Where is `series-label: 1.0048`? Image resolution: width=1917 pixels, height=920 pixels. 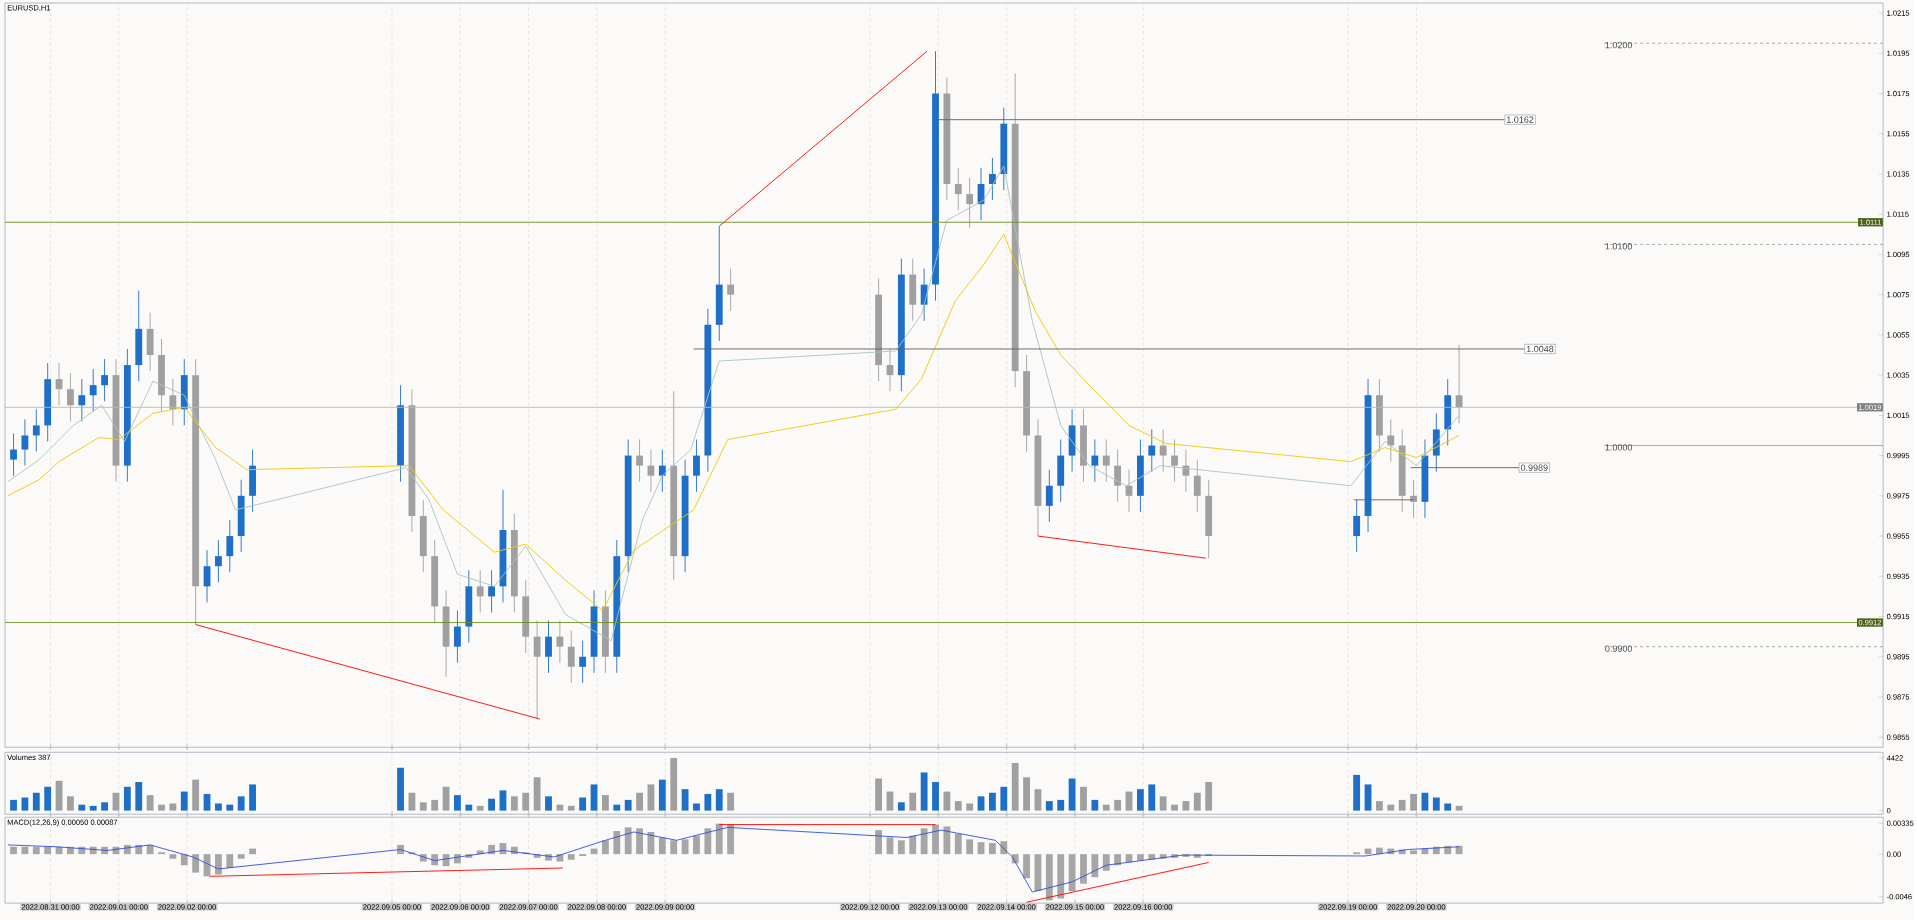 series-label: 1.0048 is located at coordinates (1540, 349).